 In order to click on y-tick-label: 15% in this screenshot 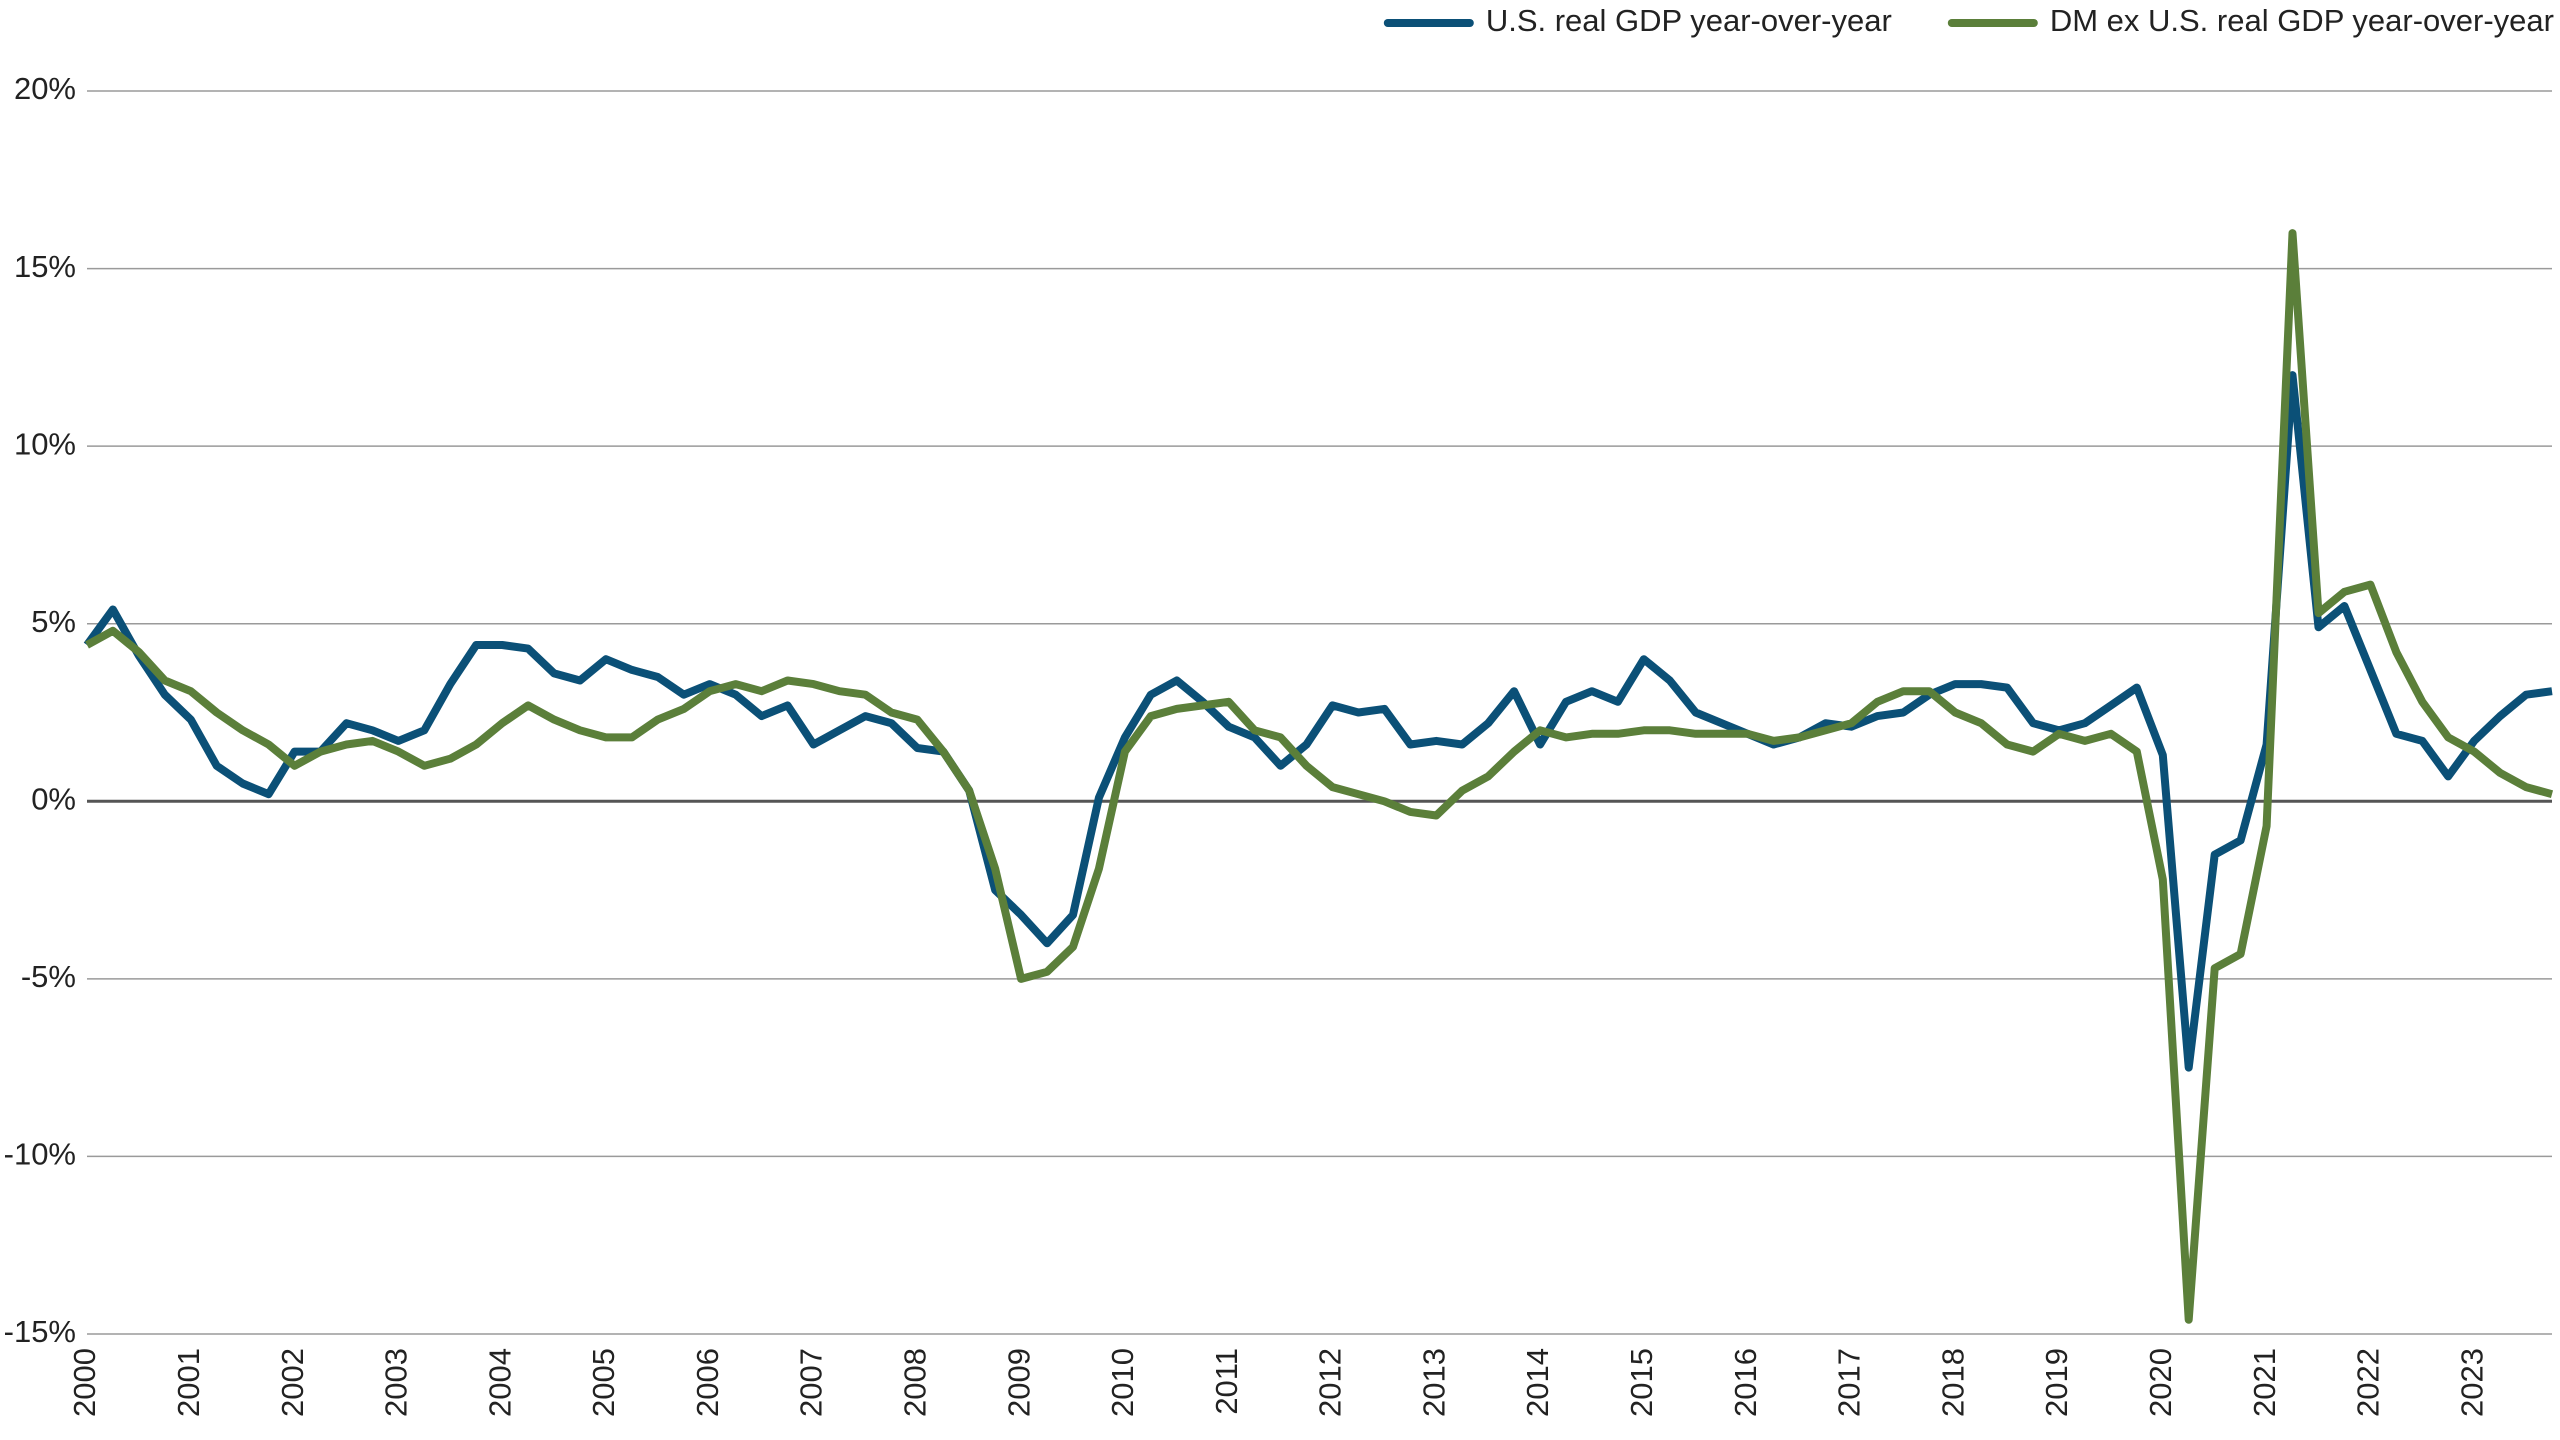, I will do `click(45, 266)`.